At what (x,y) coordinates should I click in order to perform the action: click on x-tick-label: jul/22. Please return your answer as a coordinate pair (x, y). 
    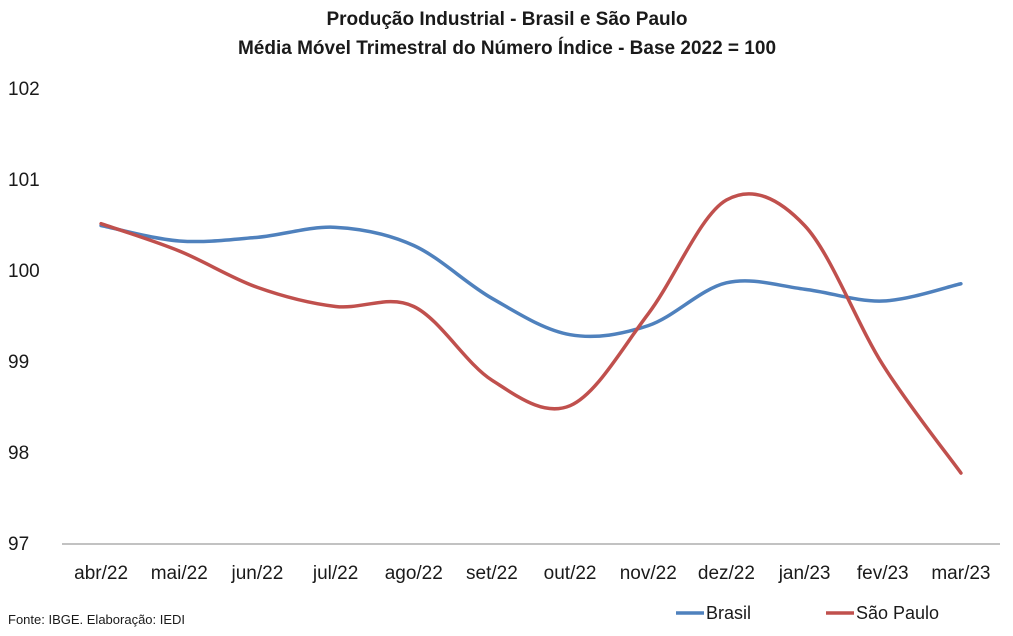
    Looking at the image, I should click on (335, 573).